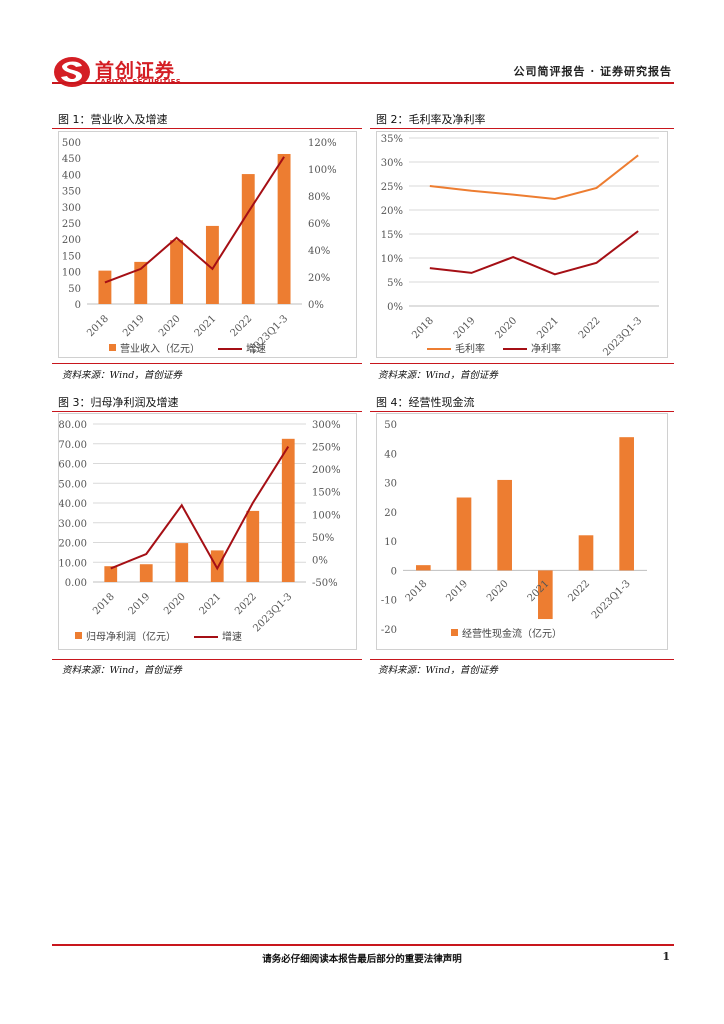  What do you see at coordinates (73, 524) in the screenshot?
I see `y-tick-label: 30.00` at bounding box center [73, 524].